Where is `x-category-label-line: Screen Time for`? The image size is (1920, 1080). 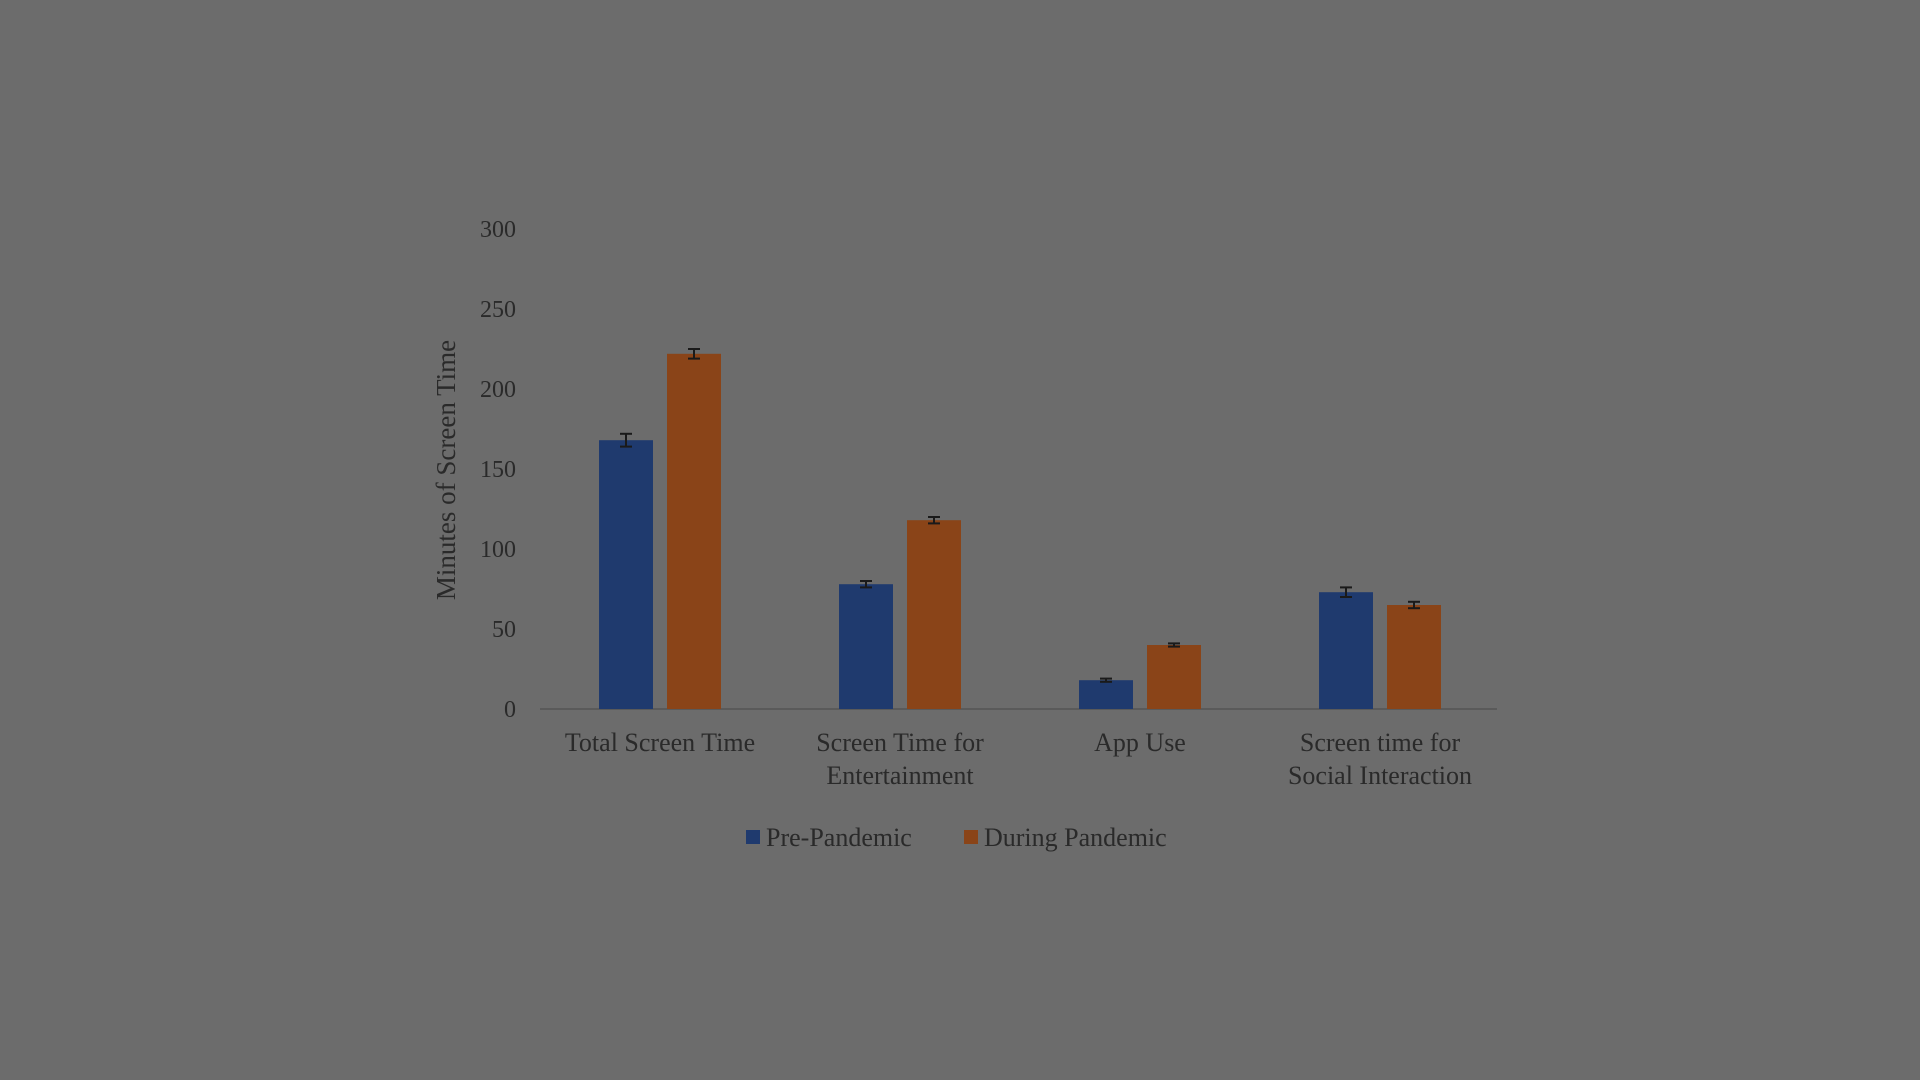
x-category-label-line: Screen Time for is located at coordinates (900, 742).